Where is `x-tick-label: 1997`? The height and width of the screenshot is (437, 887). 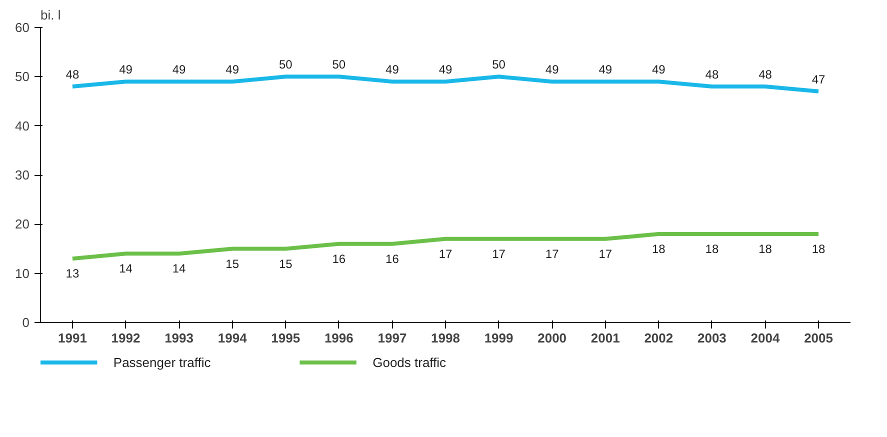 x-tick-label: 1997 is located at coordinates (392, 338).